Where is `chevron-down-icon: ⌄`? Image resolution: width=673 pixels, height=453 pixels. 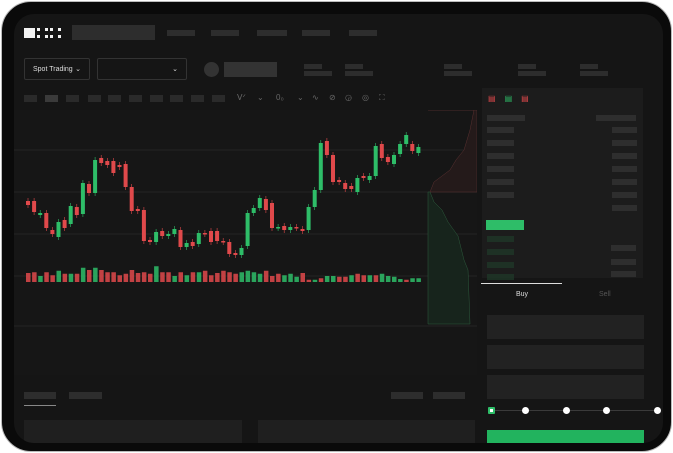
chevron-down-icon: ⌄ is located at coordinates (300, 97).